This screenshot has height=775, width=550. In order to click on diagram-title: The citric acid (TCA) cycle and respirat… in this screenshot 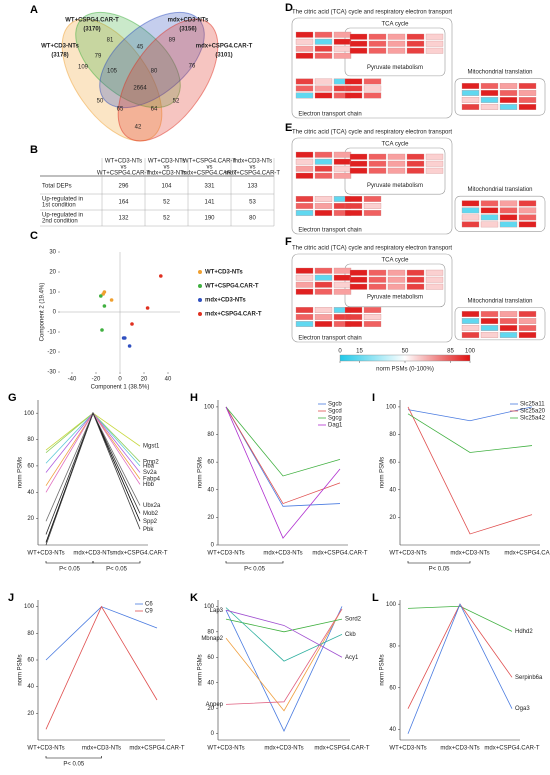, I will do `click(372, 133)`.